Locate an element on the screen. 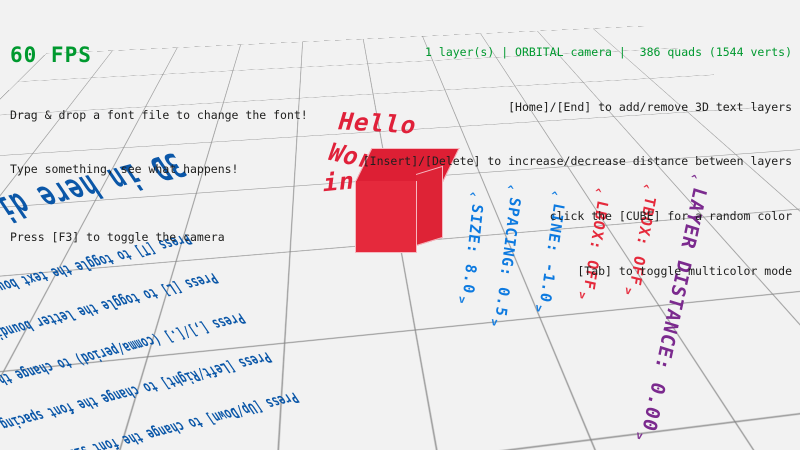 This screenshot has width=800, height=450. hint-cube-color: click the [CUBE] for a random color is located at coordinates (670, 216).